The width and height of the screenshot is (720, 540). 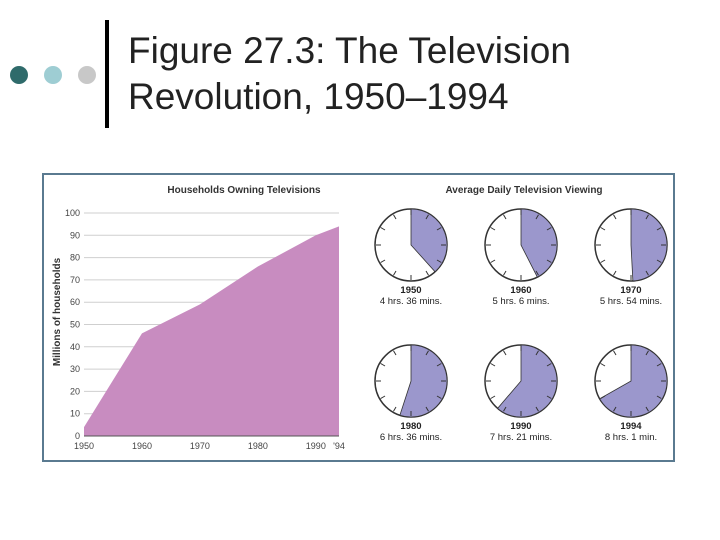 What do you see at coordinates (75, 347) in the screenshot?
I see `y-tick-label: 40` at bounding box center [75, 347].